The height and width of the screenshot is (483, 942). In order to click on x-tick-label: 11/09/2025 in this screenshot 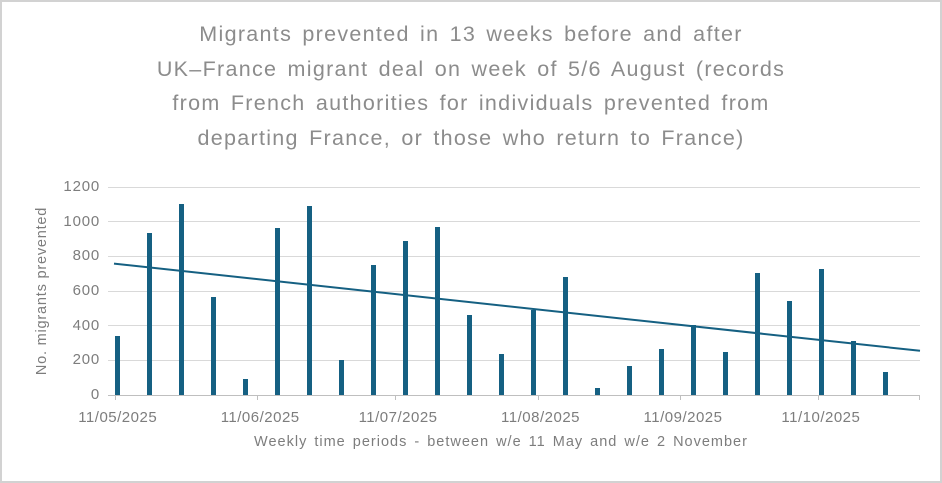, I will do `click(683, 417)`.